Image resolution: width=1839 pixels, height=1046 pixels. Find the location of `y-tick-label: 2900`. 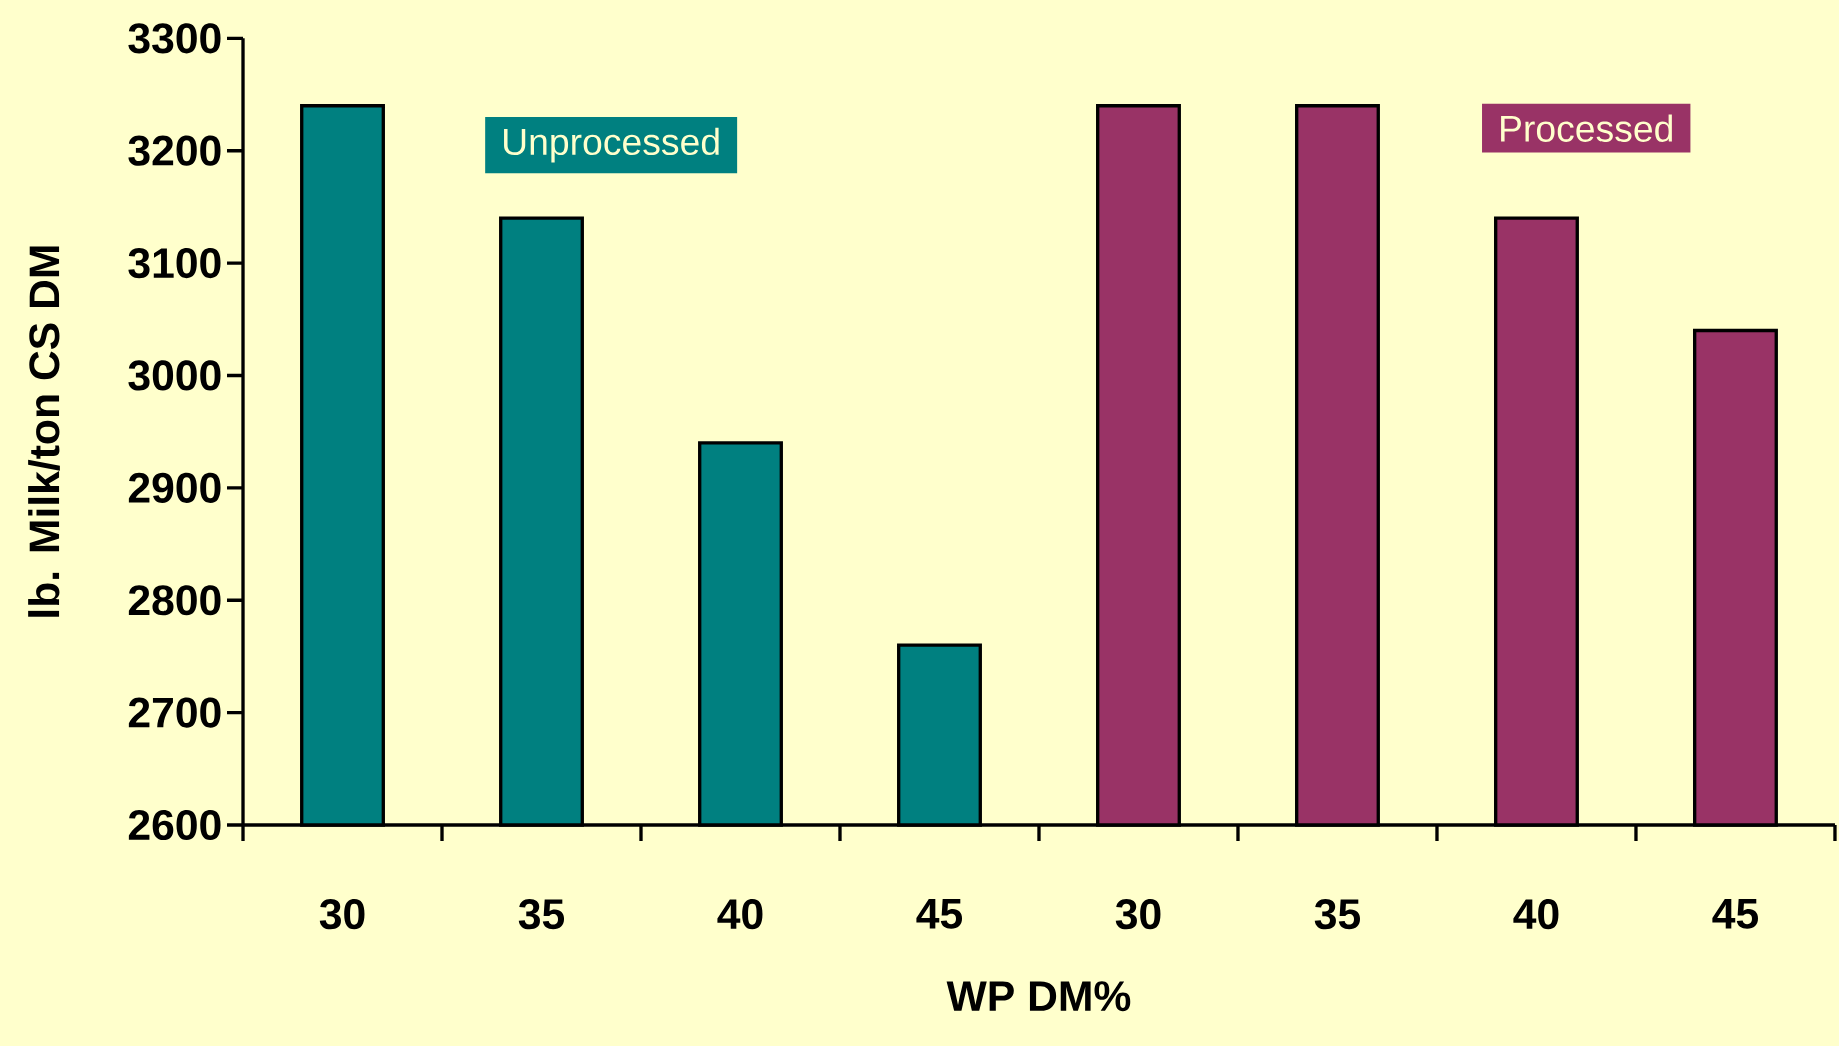

y-tick-label: 2900 is located at coordinates (174, 487).